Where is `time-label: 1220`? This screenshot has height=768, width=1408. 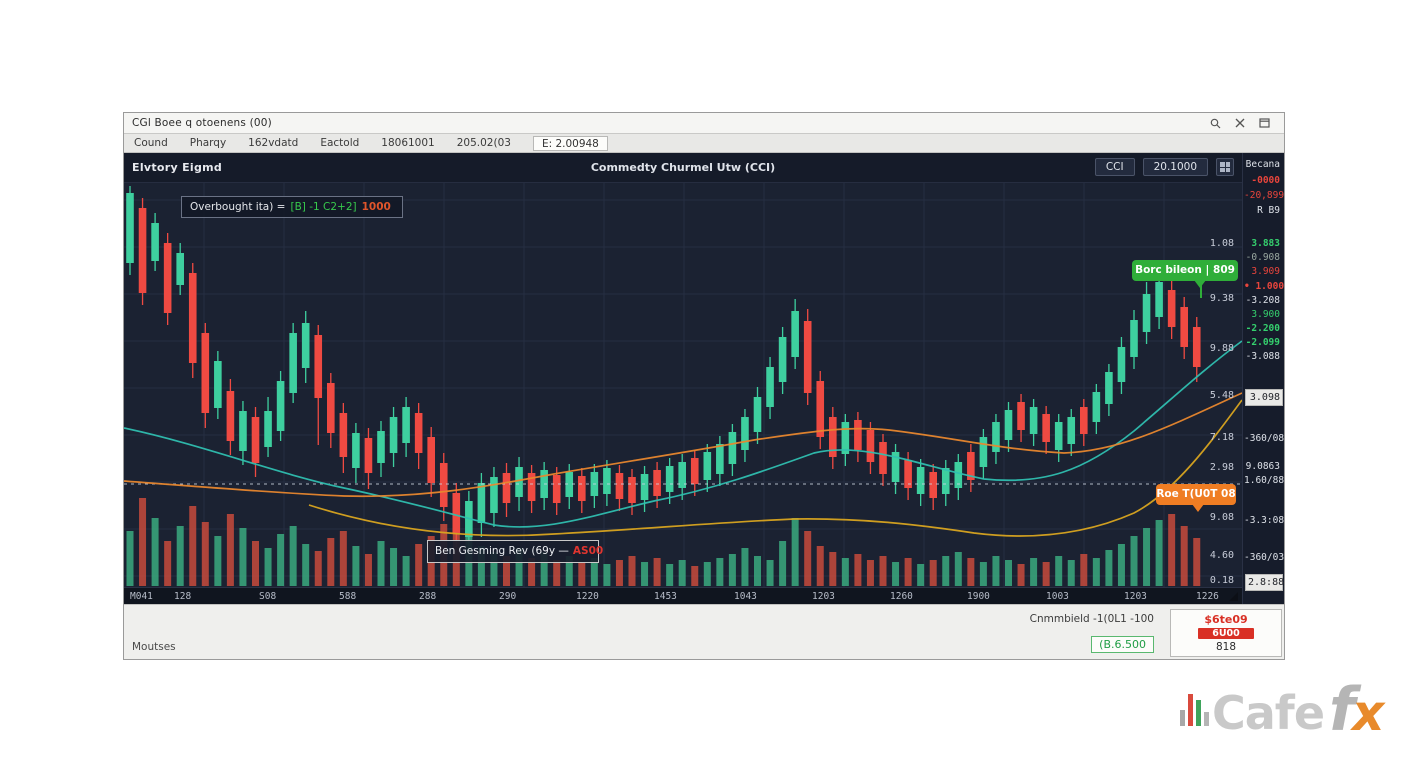
time-label: 1220 is located at coordinates (587, 597).